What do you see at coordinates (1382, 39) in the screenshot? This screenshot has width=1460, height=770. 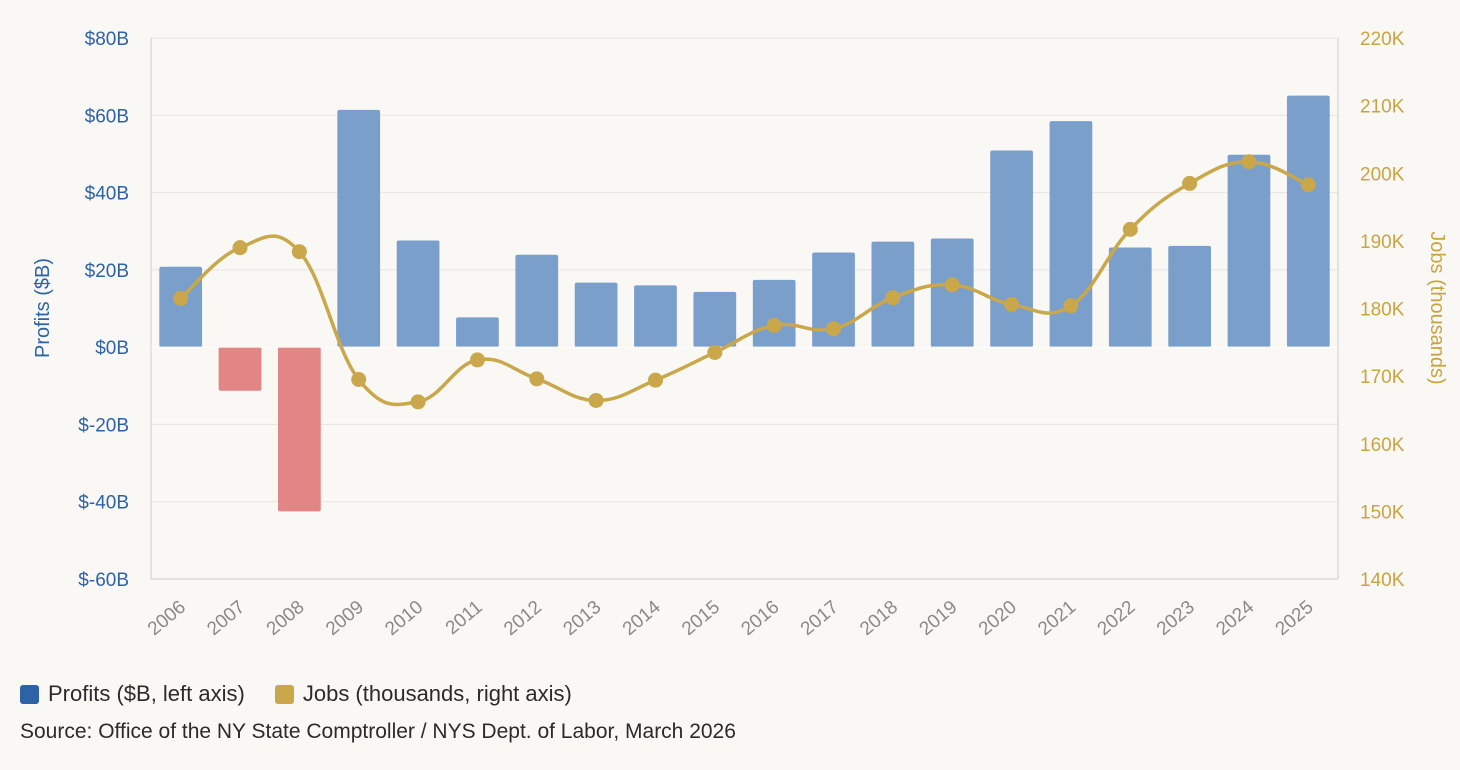 I see `right-tick-label: 220K` at bounding box center [1382, 39].